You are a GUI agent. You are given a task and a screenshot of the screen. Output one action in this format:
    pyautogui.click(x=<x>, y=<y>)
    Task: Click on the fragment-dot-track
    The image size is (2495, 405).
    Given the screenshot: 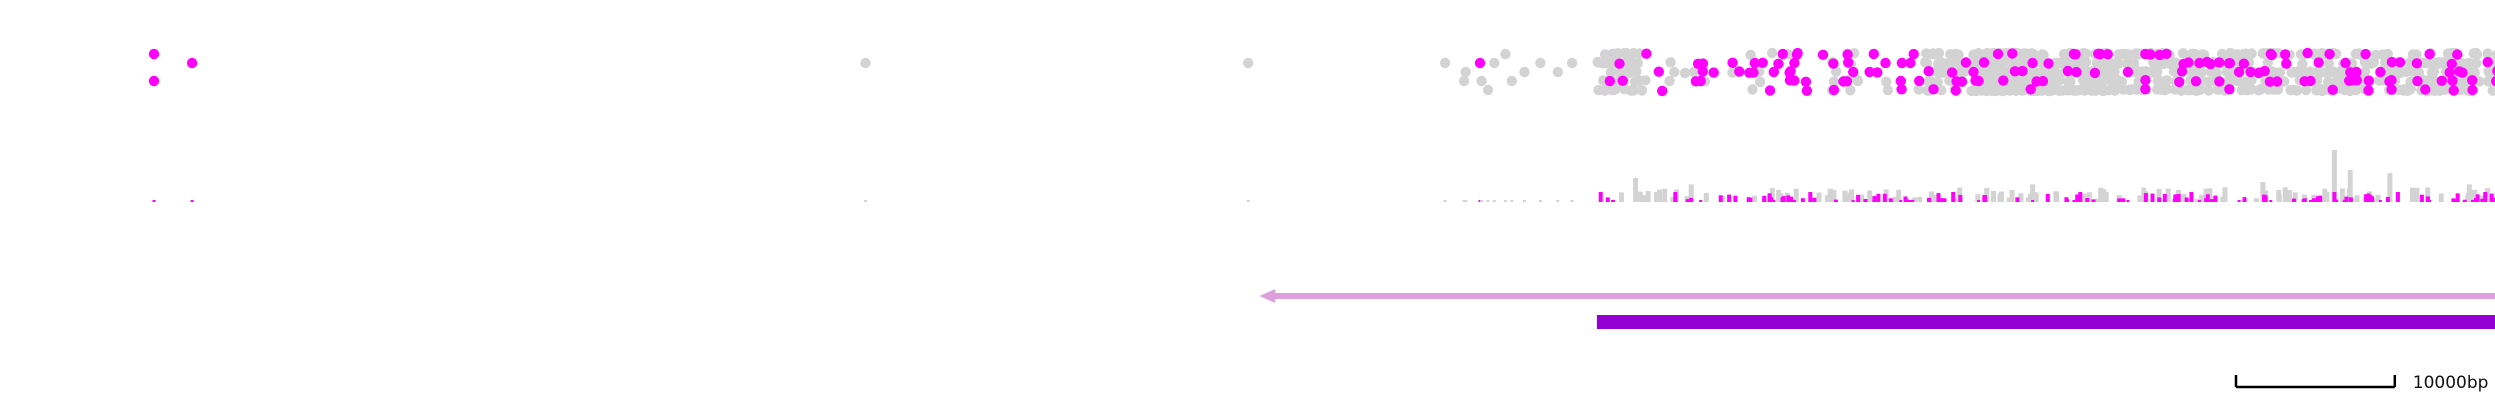 What is the action you would take?
    pyautogui.click(x=1321, y=72)
    